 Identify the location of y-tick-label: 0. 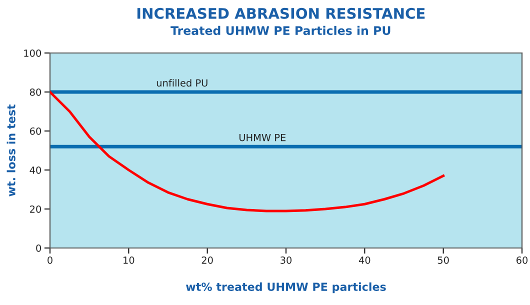
(39, 248).